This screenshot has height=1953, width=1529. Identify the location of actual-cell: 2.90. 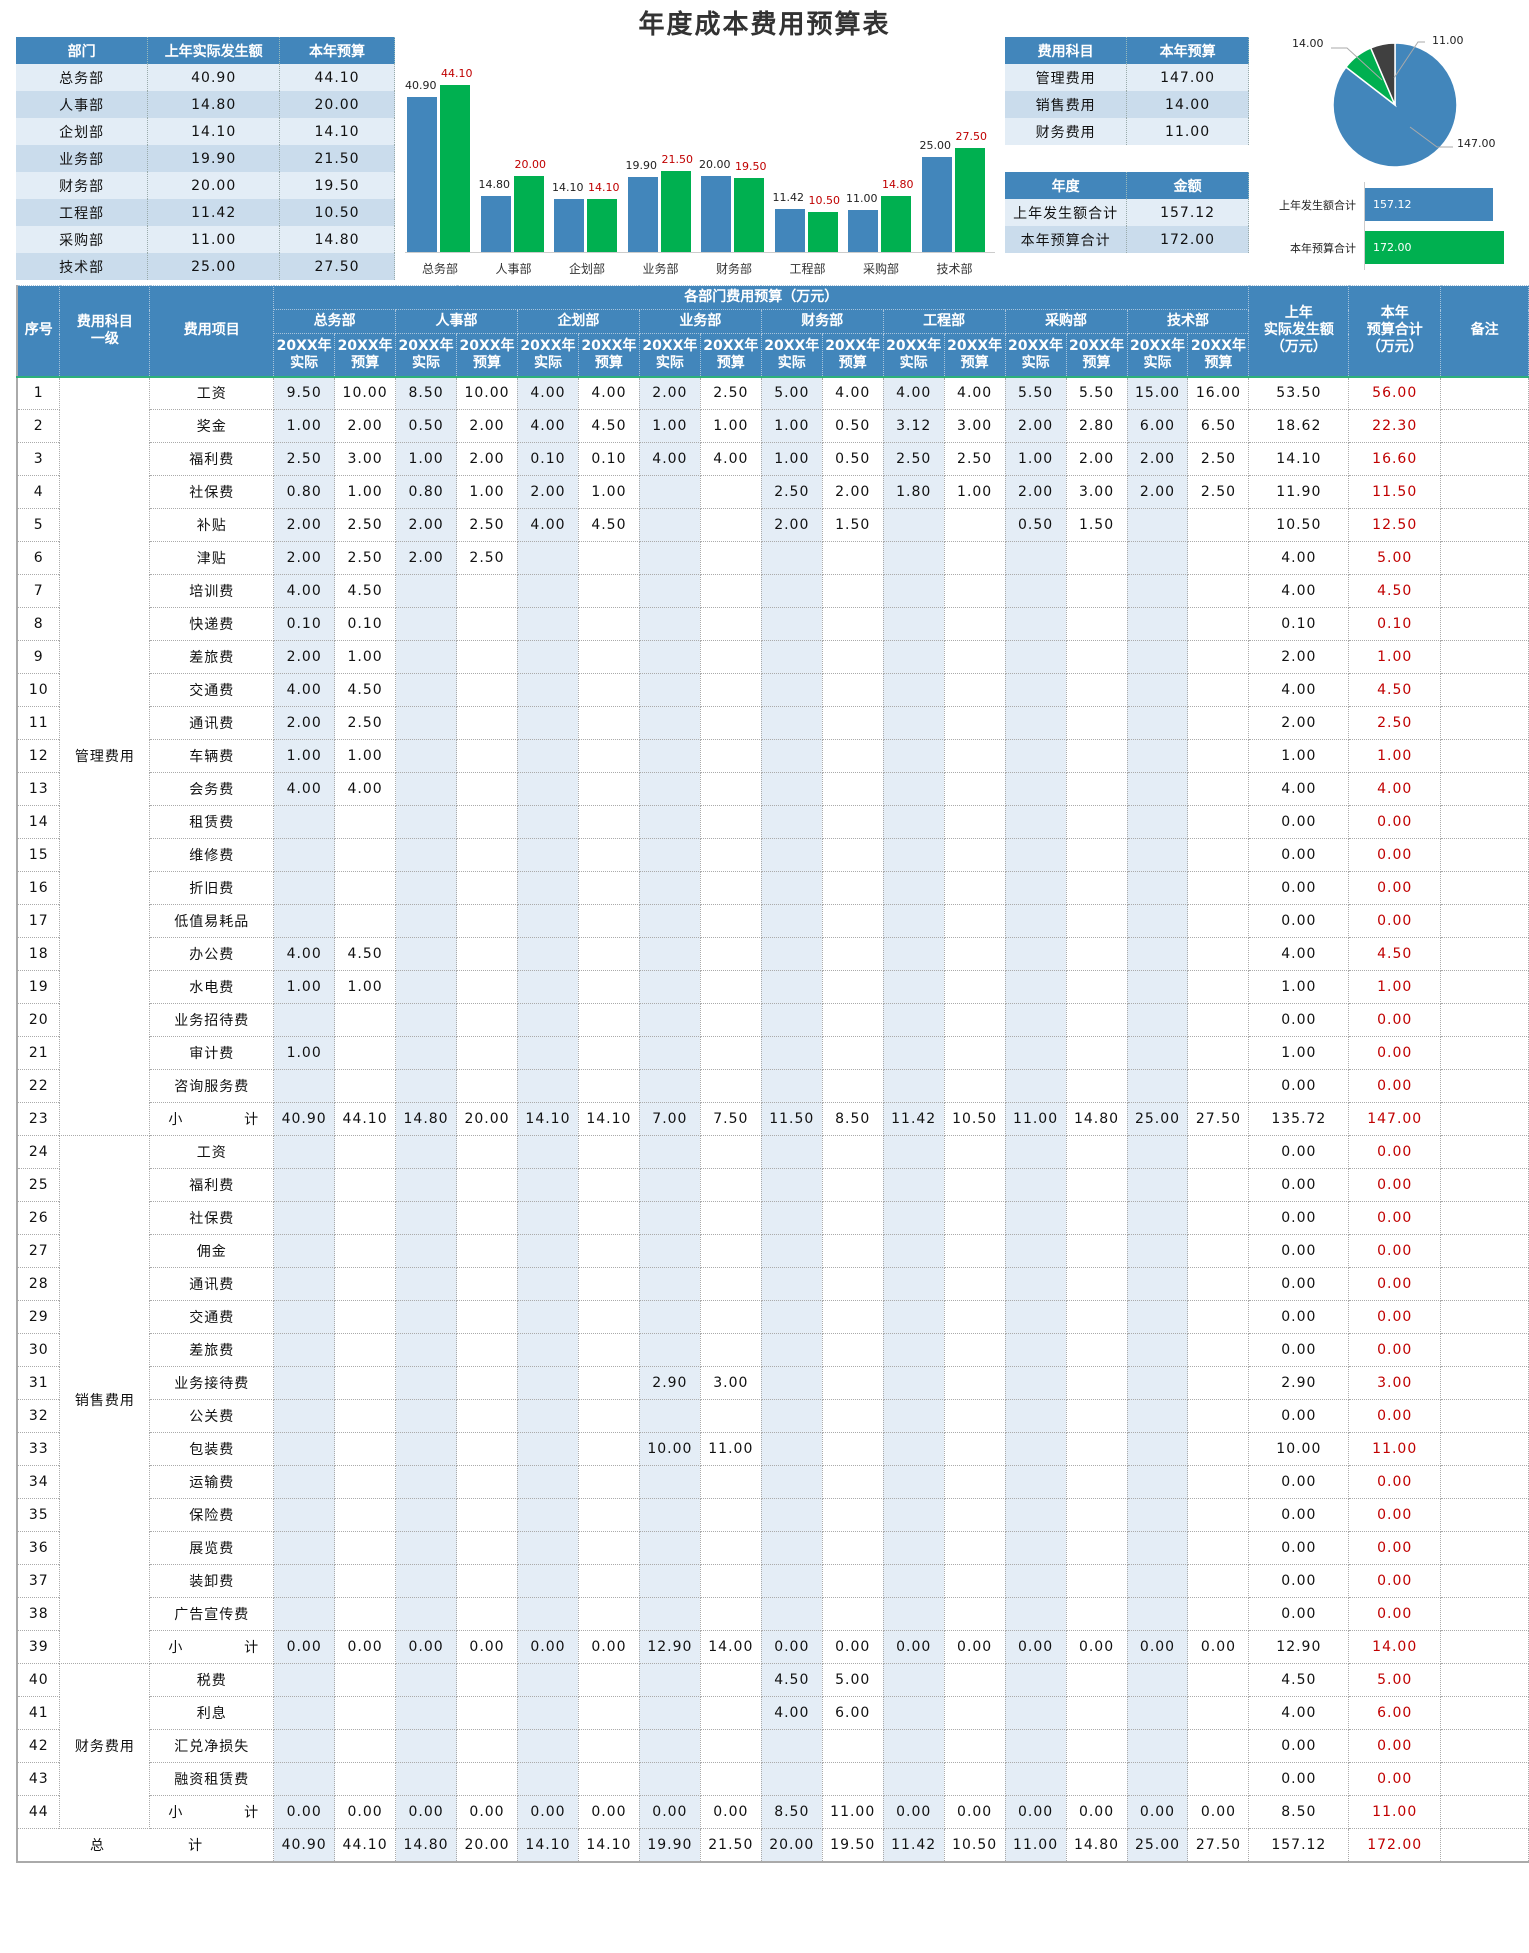
(669, 1383).